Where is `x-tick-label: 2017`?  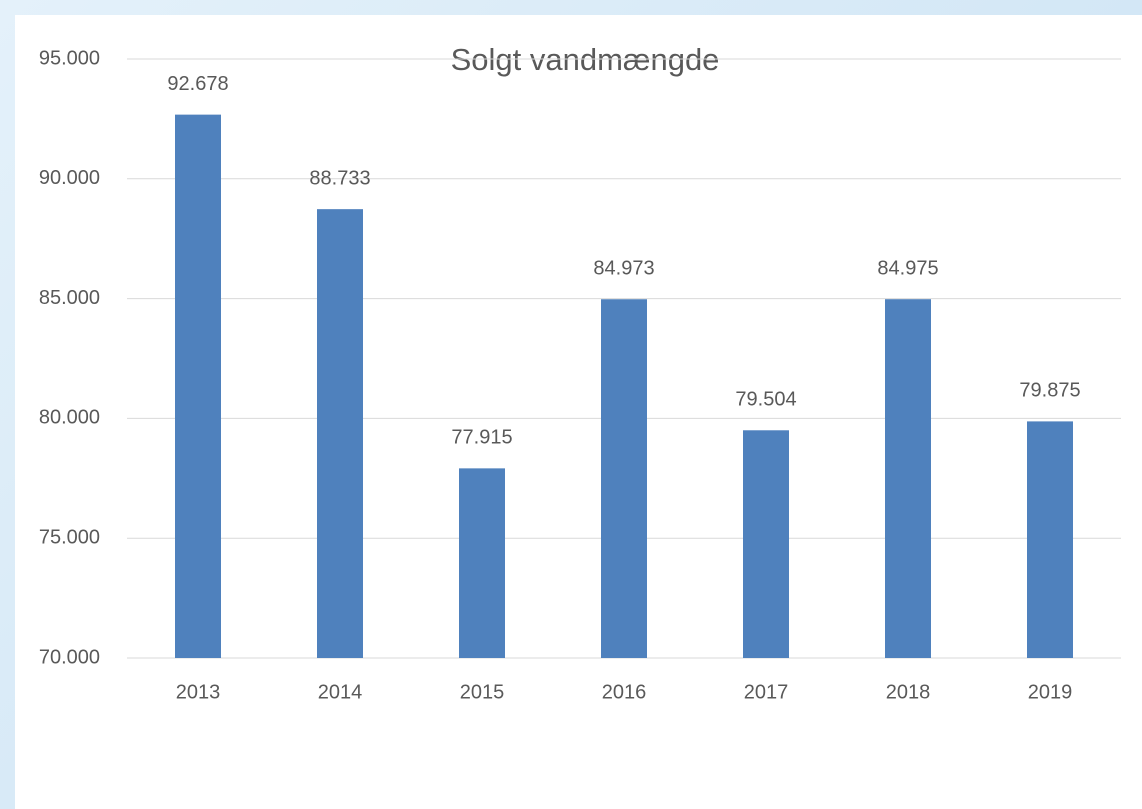
x-tick-label: 2017 is located at coordinates (766, 692).